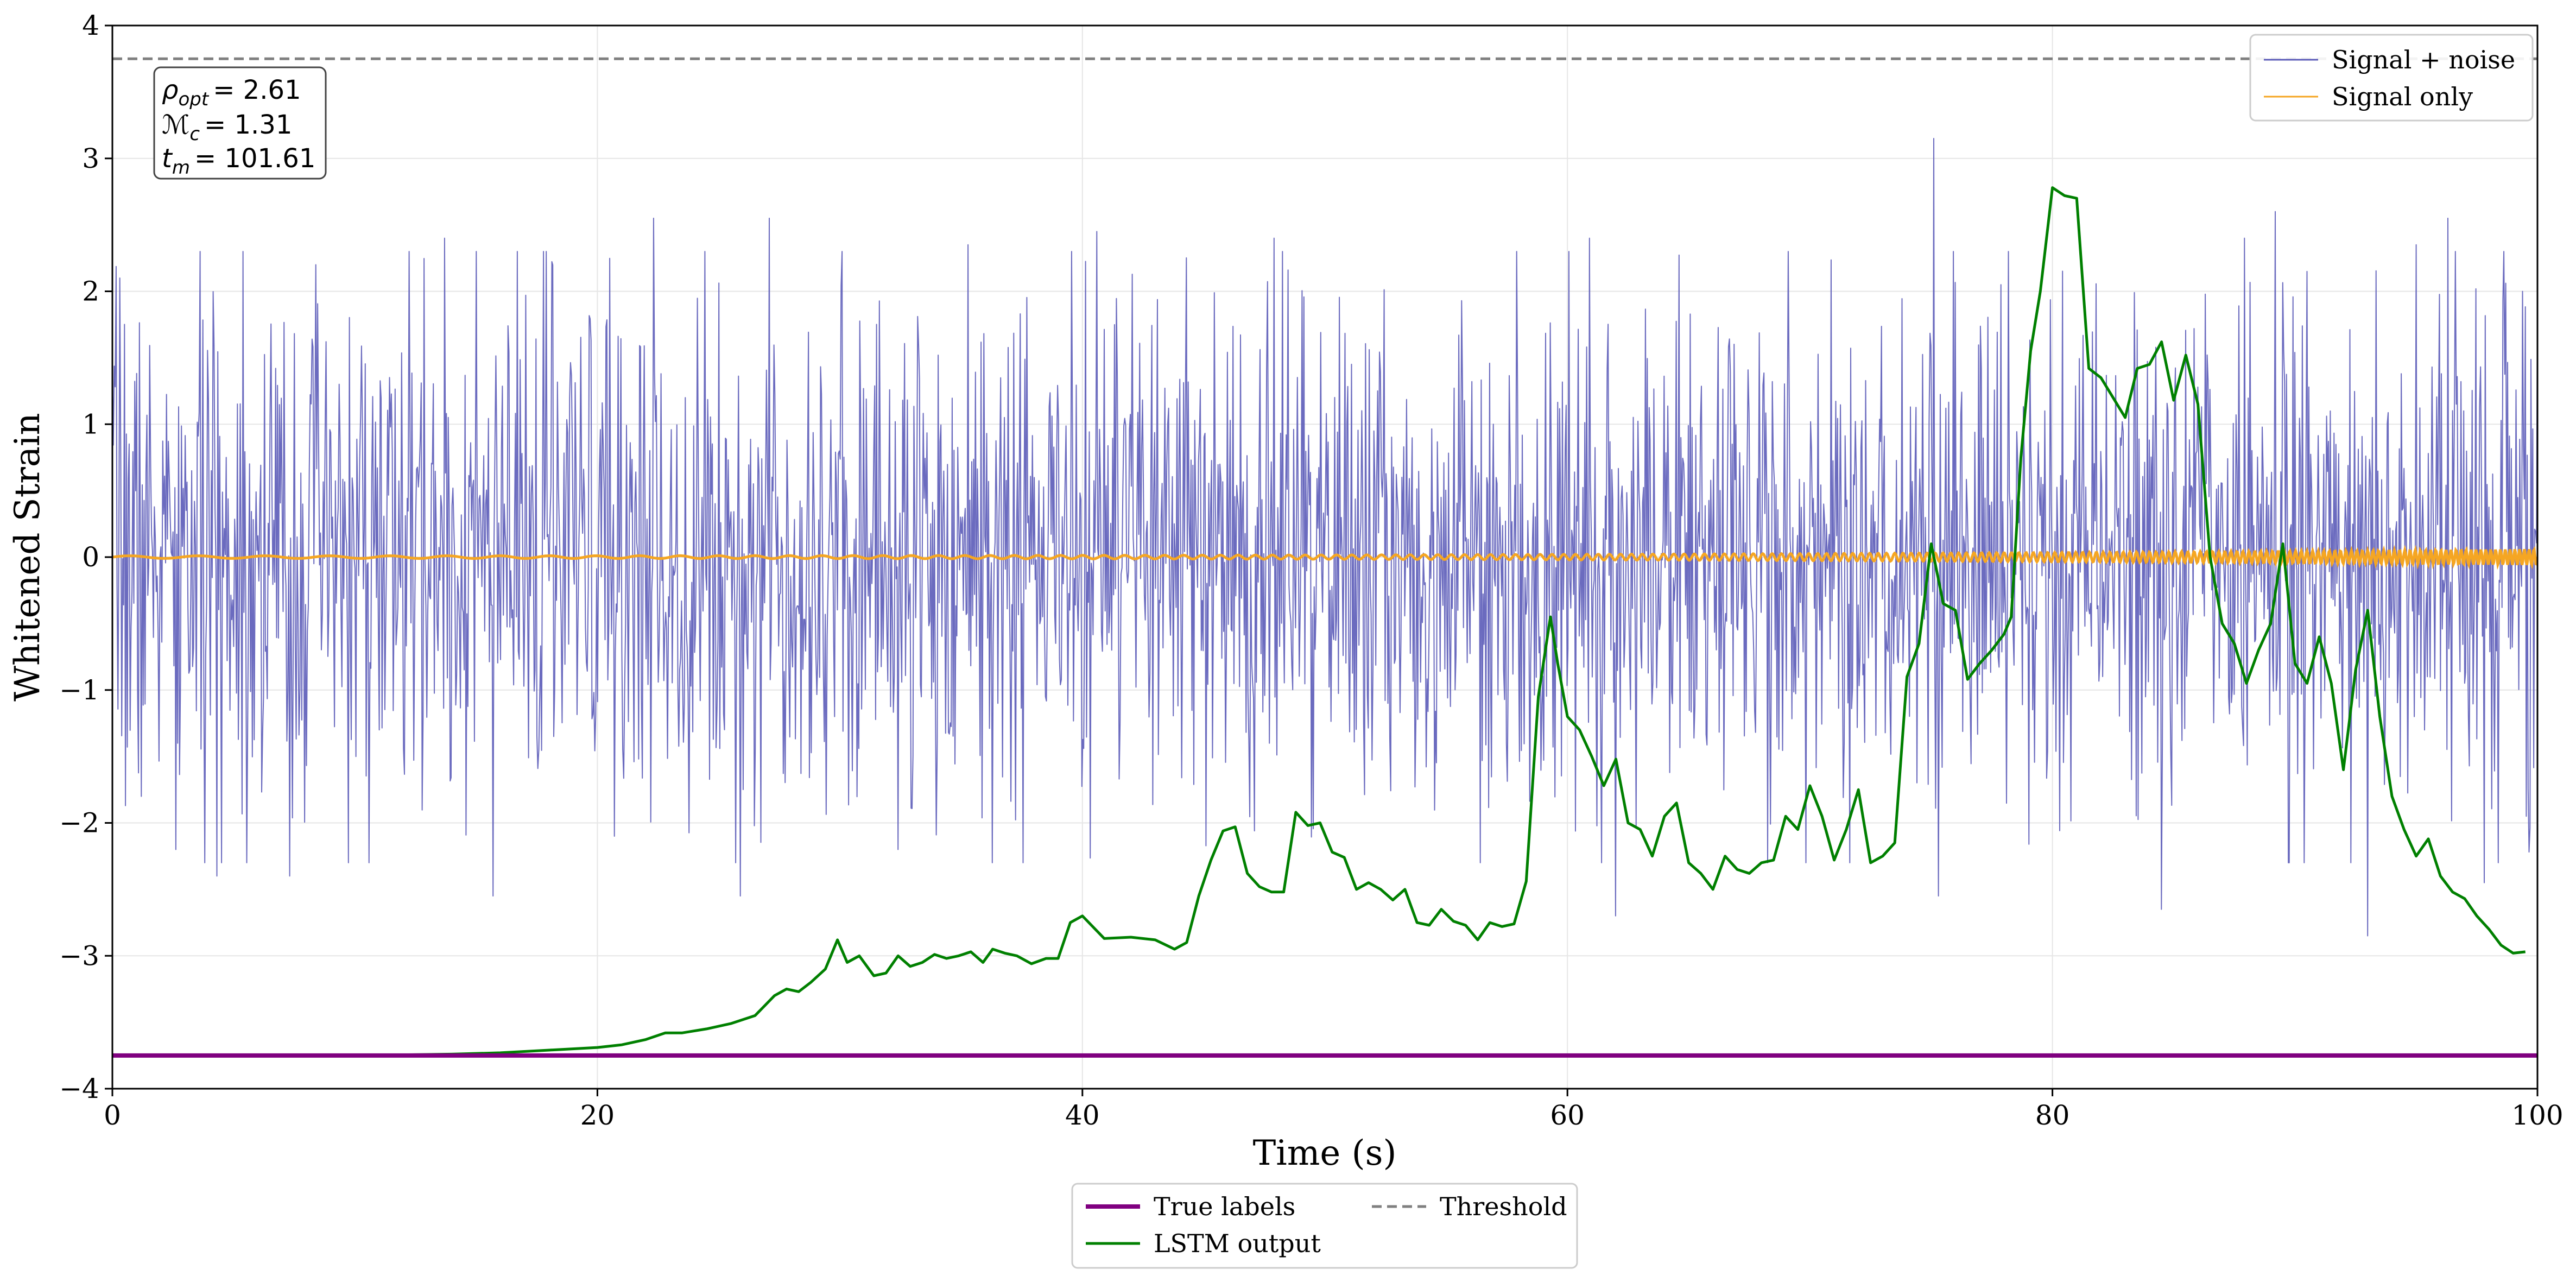 This screenshot has height=1282, width=2576. Describe the element at coordinates (1325, 1153) in the screenshot. I see `x-axis-title: Time (s)` at that location.